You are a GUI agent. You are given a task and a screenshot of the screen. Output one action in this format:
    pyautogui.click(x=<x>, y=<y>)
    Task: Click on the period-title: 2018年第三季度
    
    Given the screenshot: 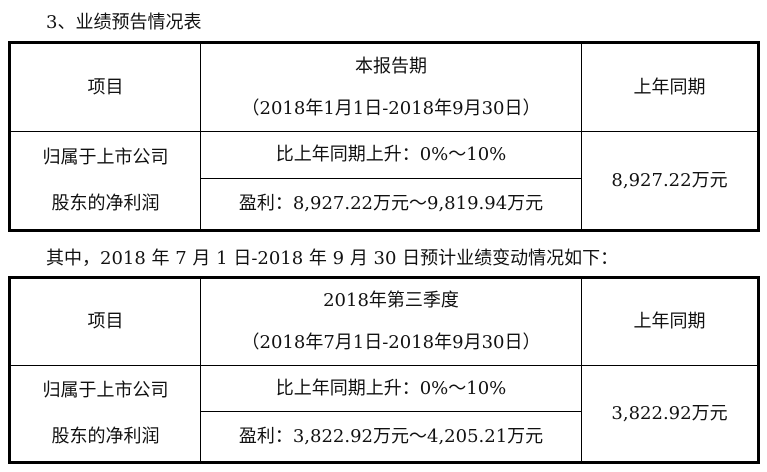 What is the action you would take?
    pyautogui.click(x=391, y=300)
    